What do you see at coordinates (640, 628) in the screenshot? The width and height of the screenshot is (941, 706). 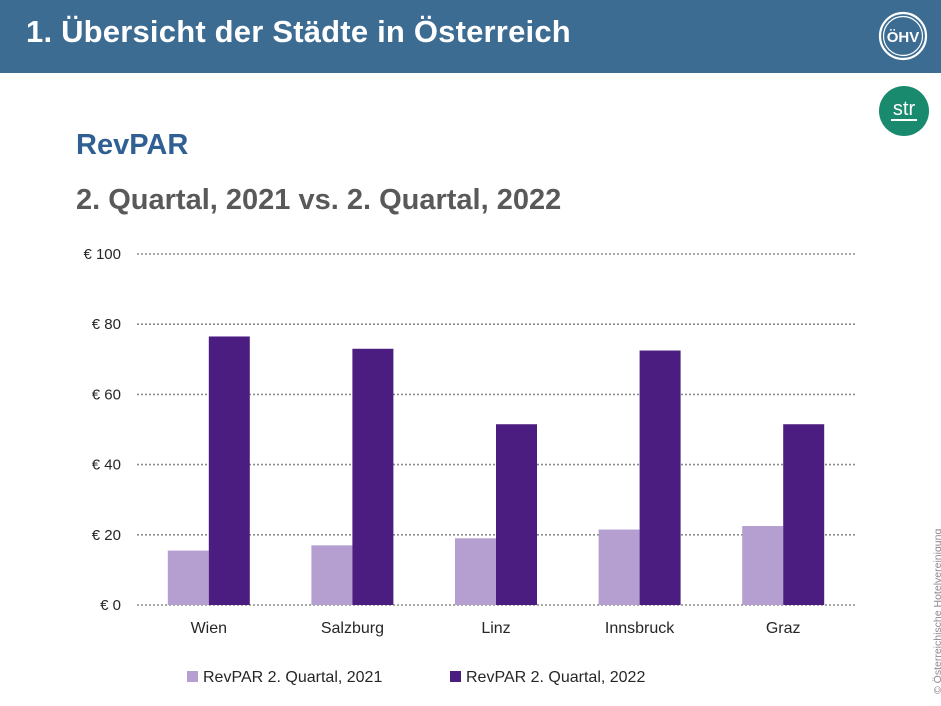 I see `x-category-label: Innsbruck` at bounding box center [640, 628].